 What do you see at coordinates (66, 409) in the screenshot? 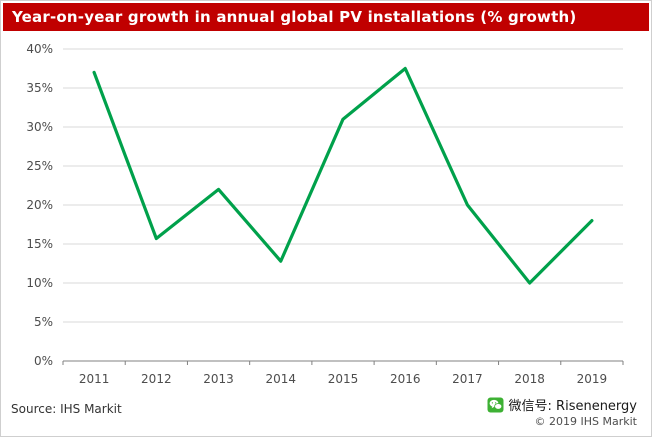
I see `source-label: Source: IHS Markit` at bounding box center [66, 409].